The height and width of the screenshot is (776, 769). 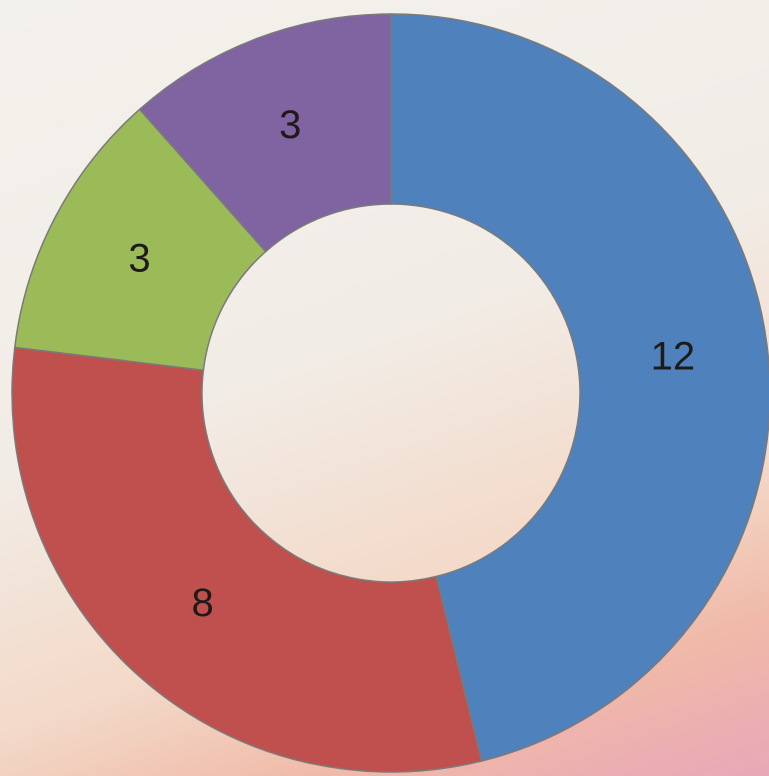 I want to click on data-label: 12, so click(x=673, y=356).